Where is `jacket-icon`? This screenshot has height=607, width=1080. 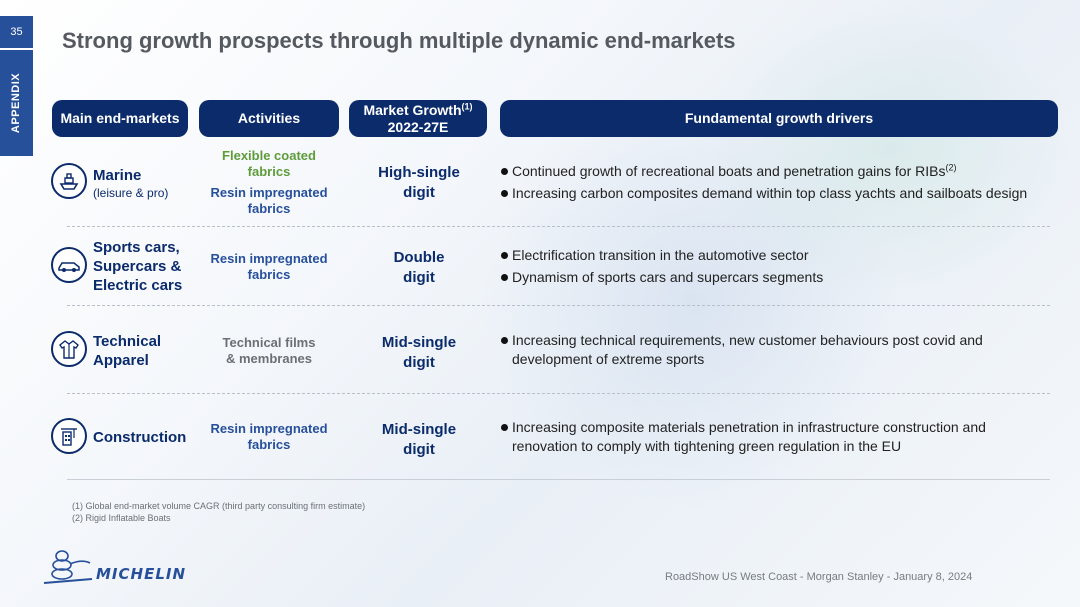 jacket-icon is located at coordinates (69, 349).